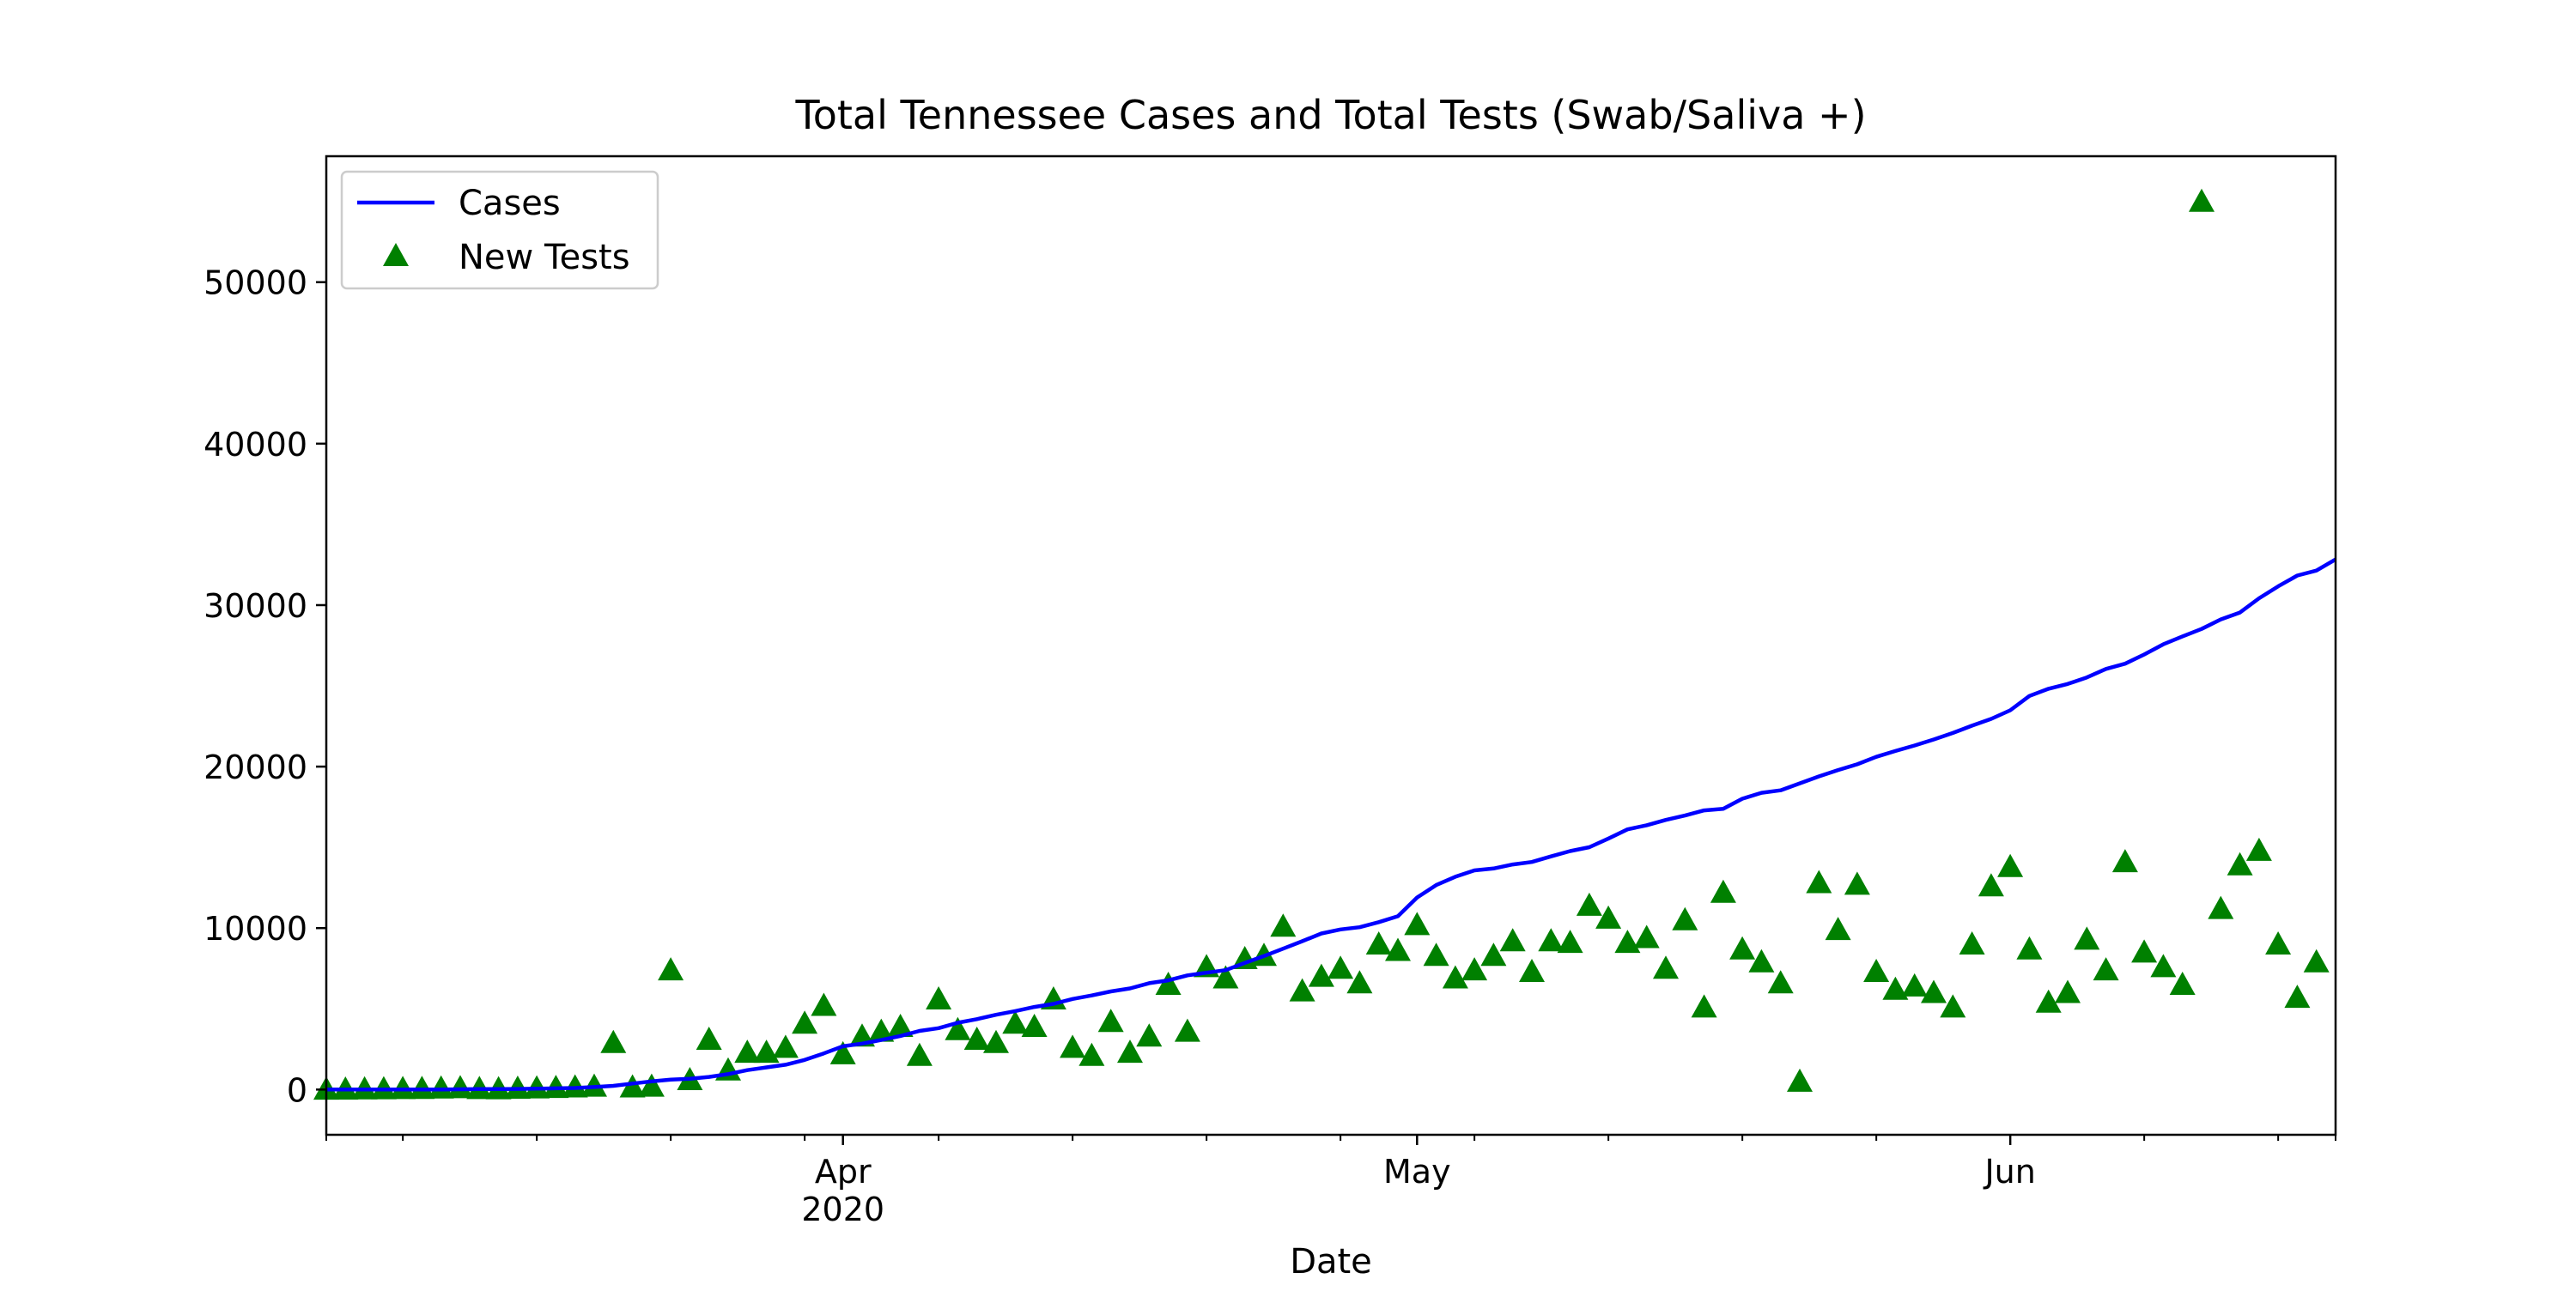  I want to click on legend: Cases New Tests, so click(499, 230).